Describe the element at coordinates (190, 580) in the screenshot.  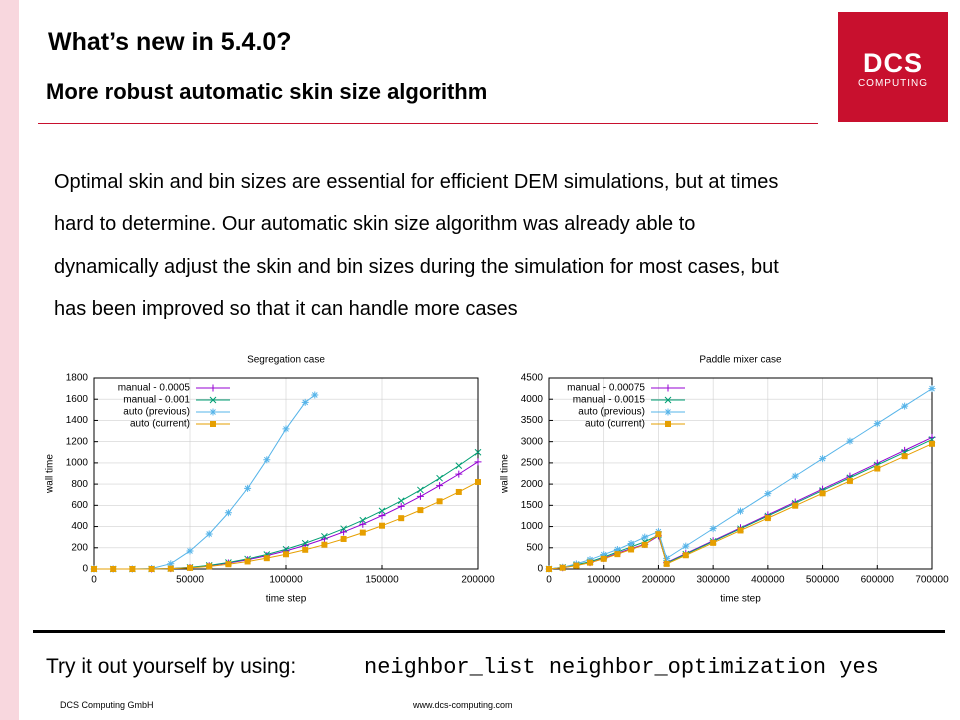
I see `x-tick-label: 50000` at that location.